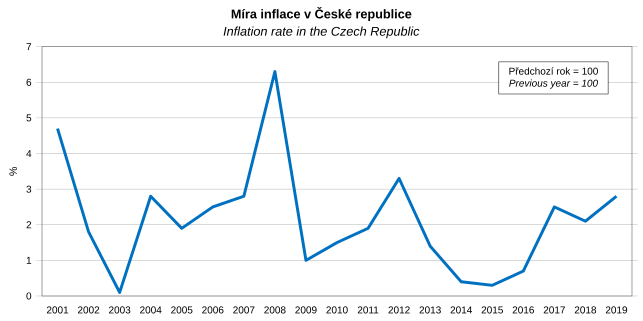 Image resolution: width=643 pixels, height=321 pixels. Describe the element at coordinates (29, 189) in the screenshot. I see `y-tick-label: 3` at that location.